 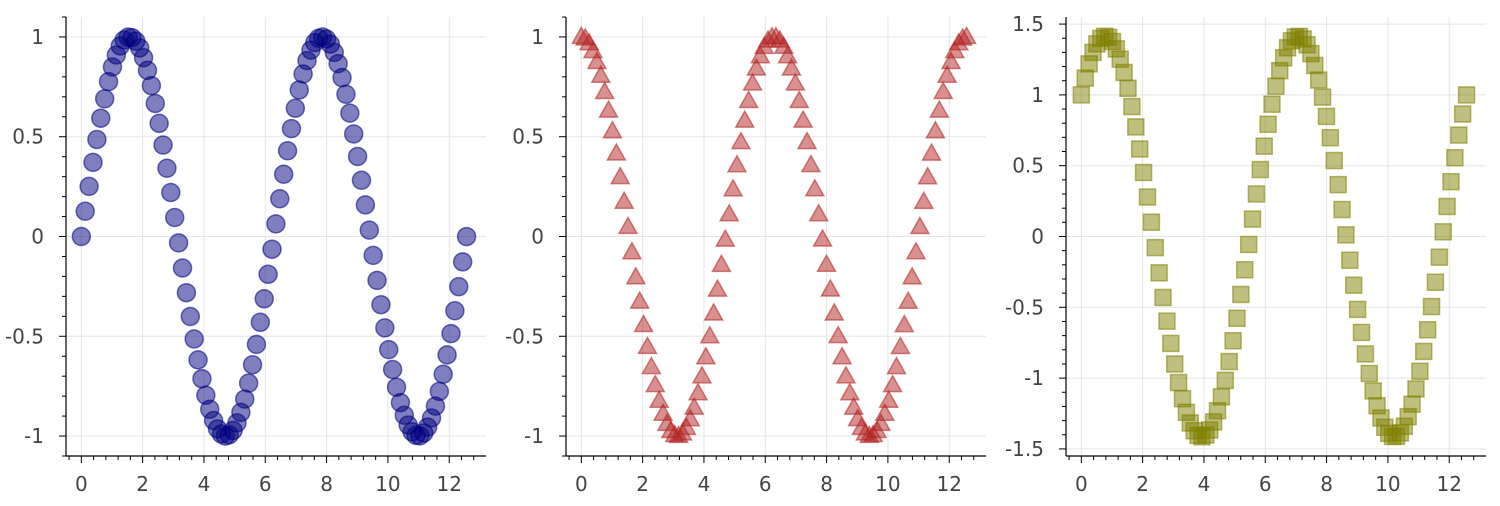 I want to click on y-tick-label: 0, so click(x=1037, y=237).